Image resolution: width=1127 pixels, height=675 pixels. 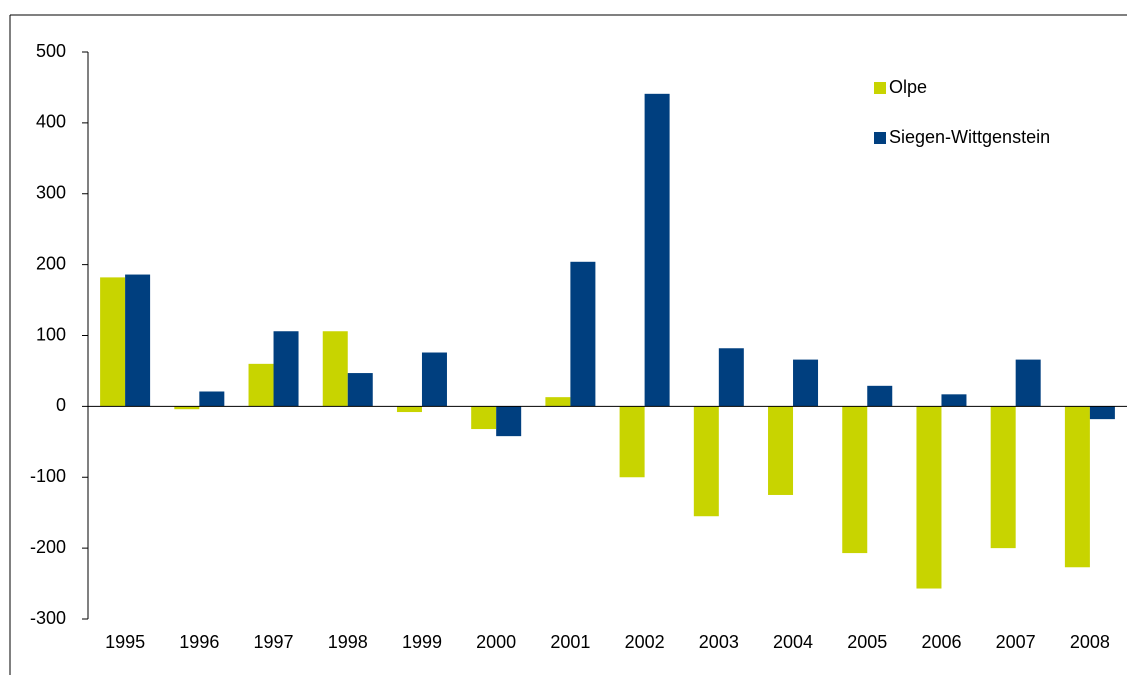 I want to click on y-tick-label: -300, so click(x=48, y=618).